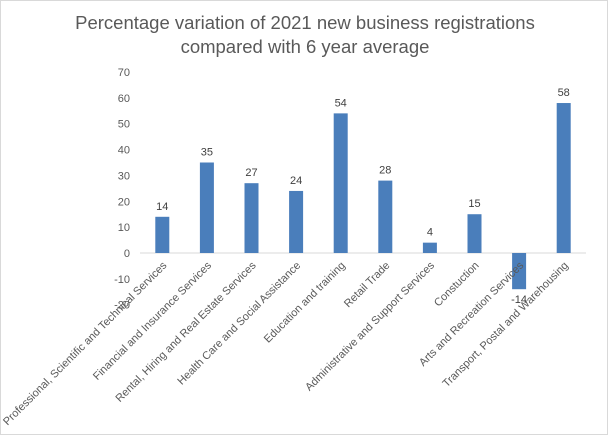 Image resolution: width=608 pixels, height=435 pixels. What do you see at coordinates (385, 171) in the screenshot?
I see `bar-data-label: 28` at bounding box center [385, 171].